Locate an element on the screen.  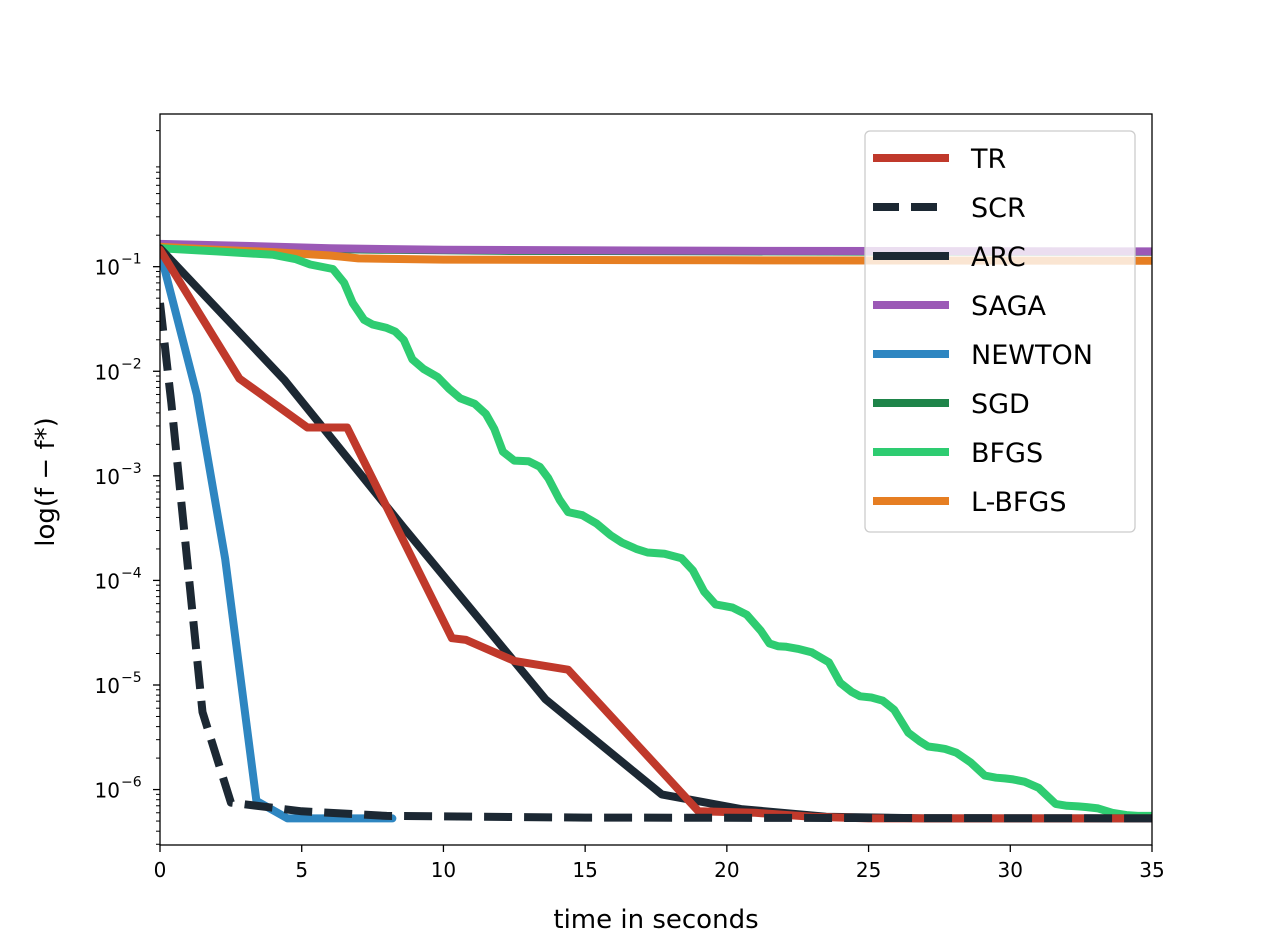
x-tick-label: 20 is located at coordinates (726, 870).